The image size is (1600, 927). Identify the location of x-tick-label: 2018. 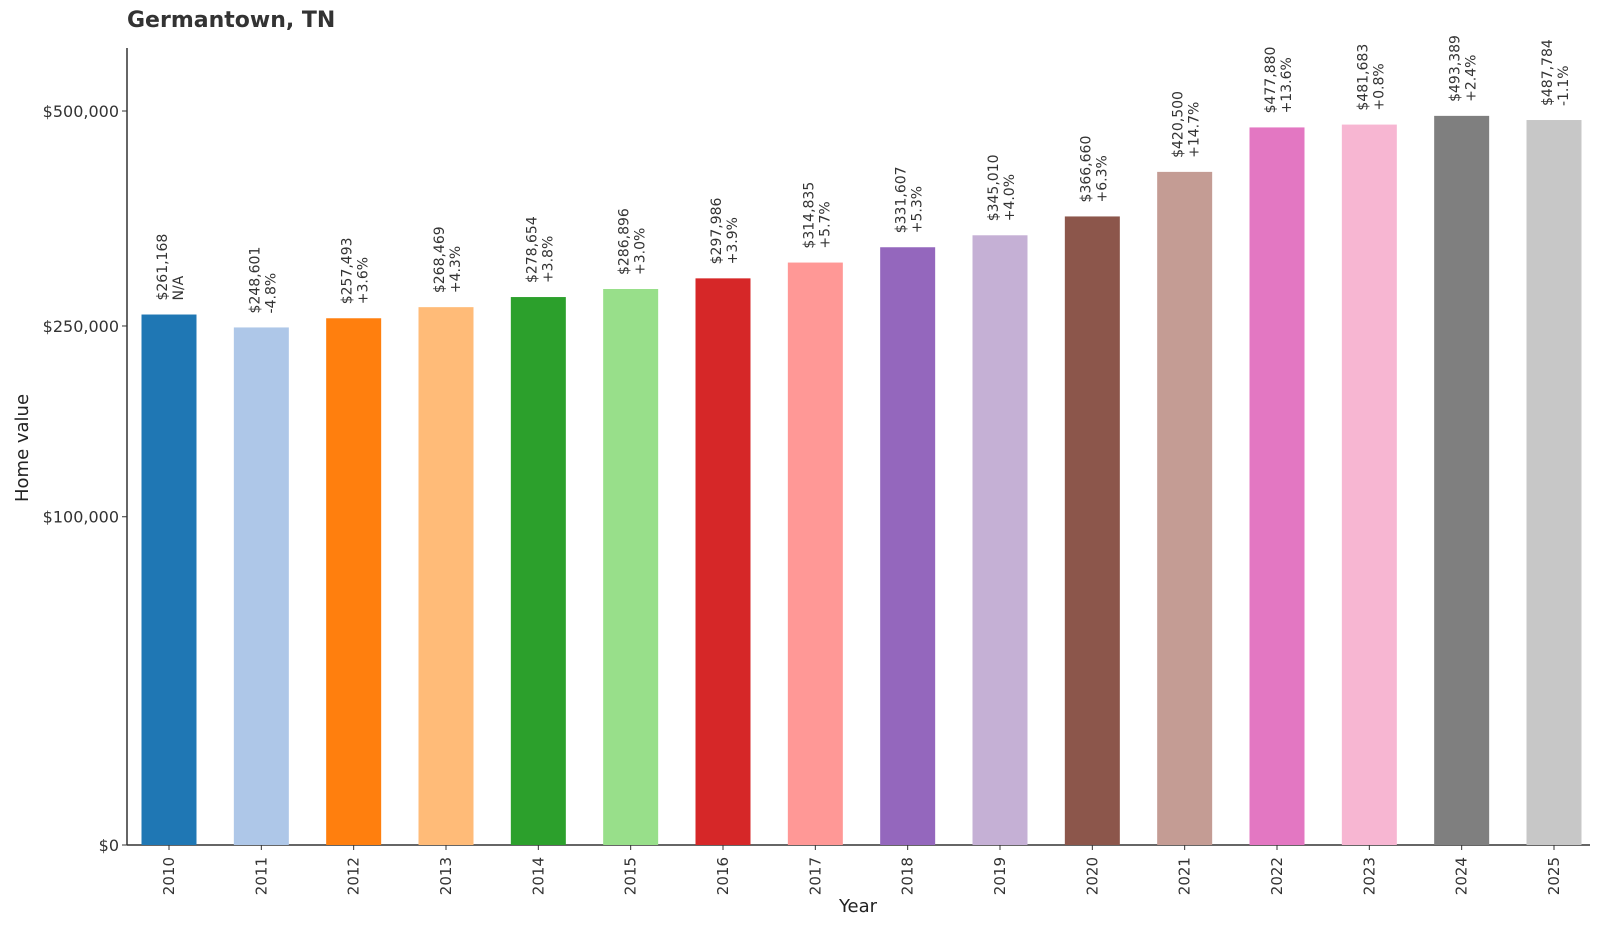
(908, 876).